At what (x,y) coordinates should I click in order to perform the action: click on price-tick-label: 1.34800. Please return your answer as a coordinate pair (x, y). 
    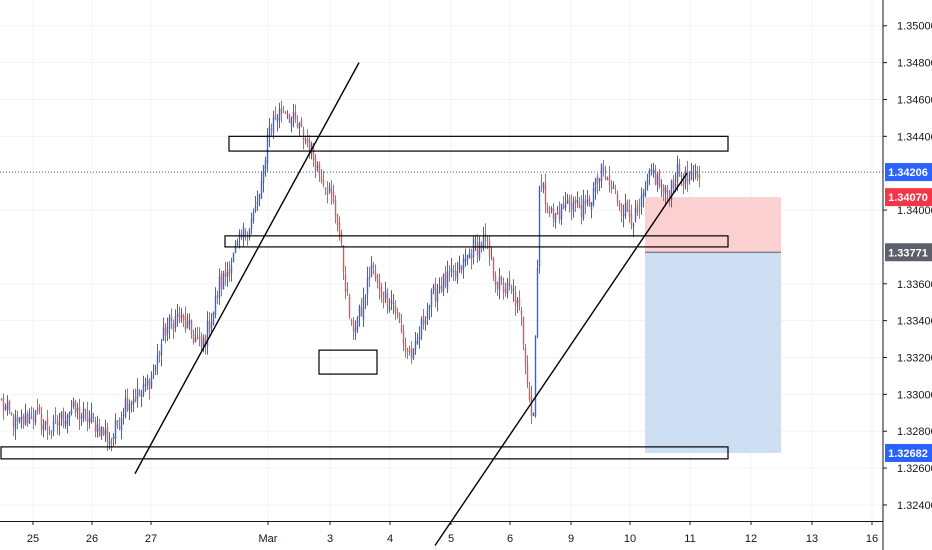
    Looking at the image, I should click on (914, 64).